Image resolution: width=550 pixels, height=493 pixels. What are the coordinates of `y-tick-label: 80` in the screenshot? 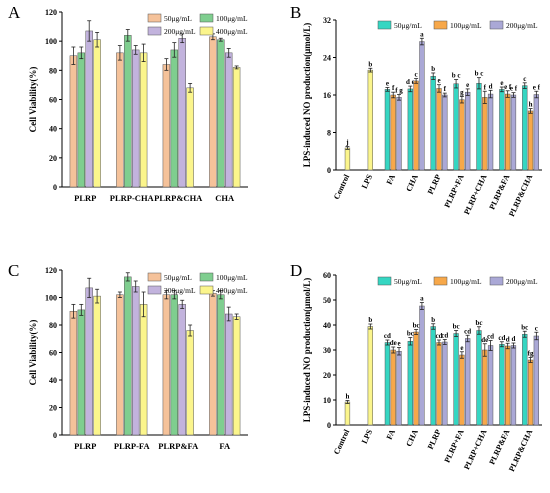 It's located at (53, 70).